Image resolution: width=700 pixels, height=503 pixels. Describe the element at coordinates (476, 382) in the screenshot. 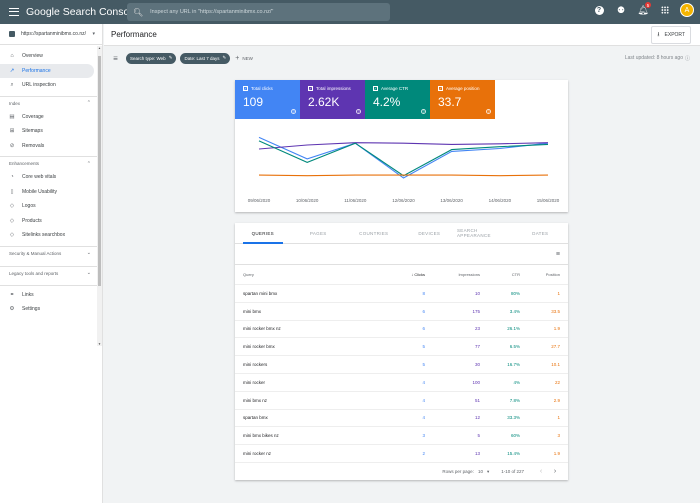

I see `cell-impressions: 100` at that location.